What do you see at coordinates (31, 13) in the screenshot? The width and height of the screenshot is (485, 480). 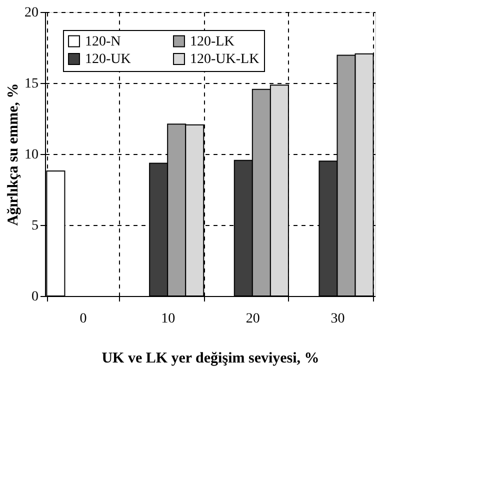 I see `y-tick-label: 20` at bounding box center [31, 13].